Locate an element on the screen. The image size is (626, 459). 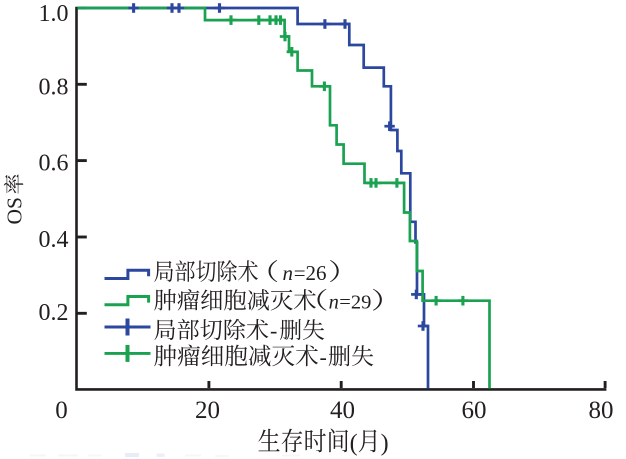
svg-text: OS is located at coordinates (15, 210).